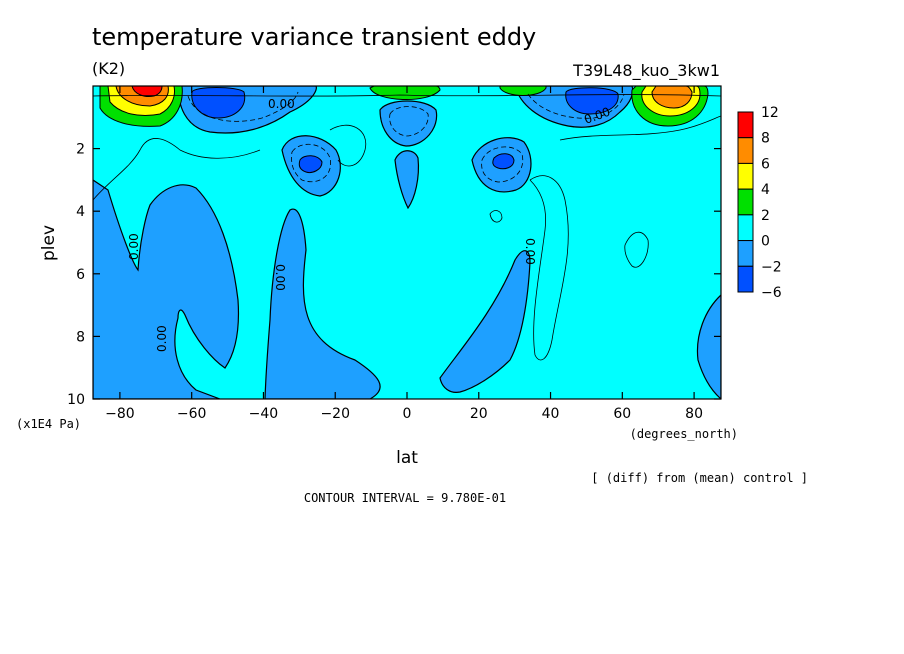 The width and height of the screenshot is (904, 654). I want to click on neg-region-left-lower, so click(166, 289).